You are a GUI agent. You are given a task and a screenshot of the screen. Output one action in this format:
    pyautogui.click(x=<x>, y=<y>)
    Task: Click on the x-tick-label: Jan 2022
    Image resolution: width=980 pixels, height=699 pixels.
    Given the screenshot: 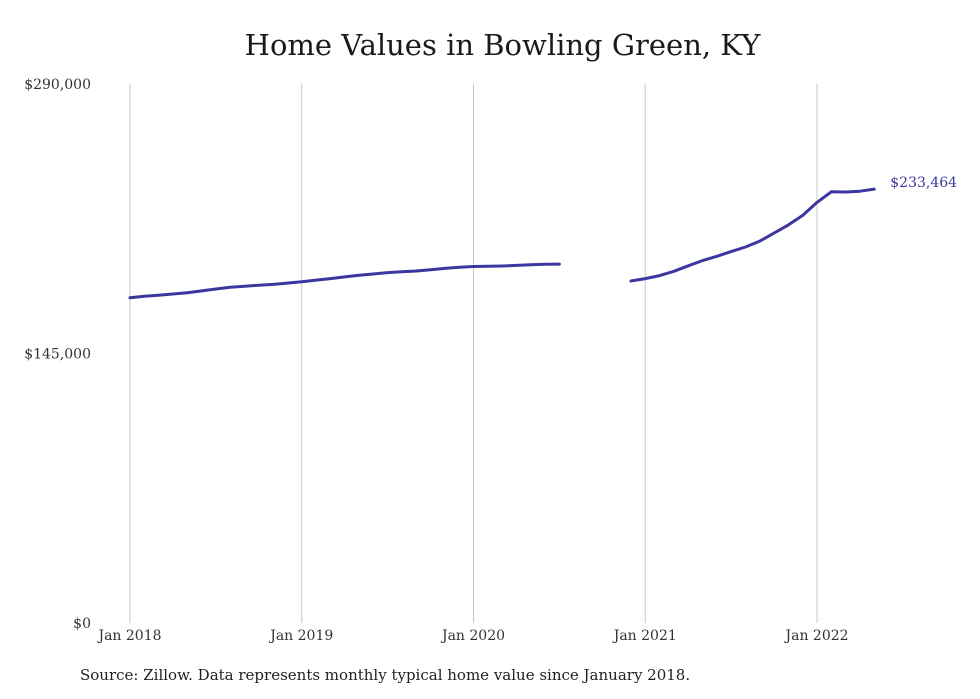 What is the action you would take?
    pyautogui.click(x=815, y=636)
    